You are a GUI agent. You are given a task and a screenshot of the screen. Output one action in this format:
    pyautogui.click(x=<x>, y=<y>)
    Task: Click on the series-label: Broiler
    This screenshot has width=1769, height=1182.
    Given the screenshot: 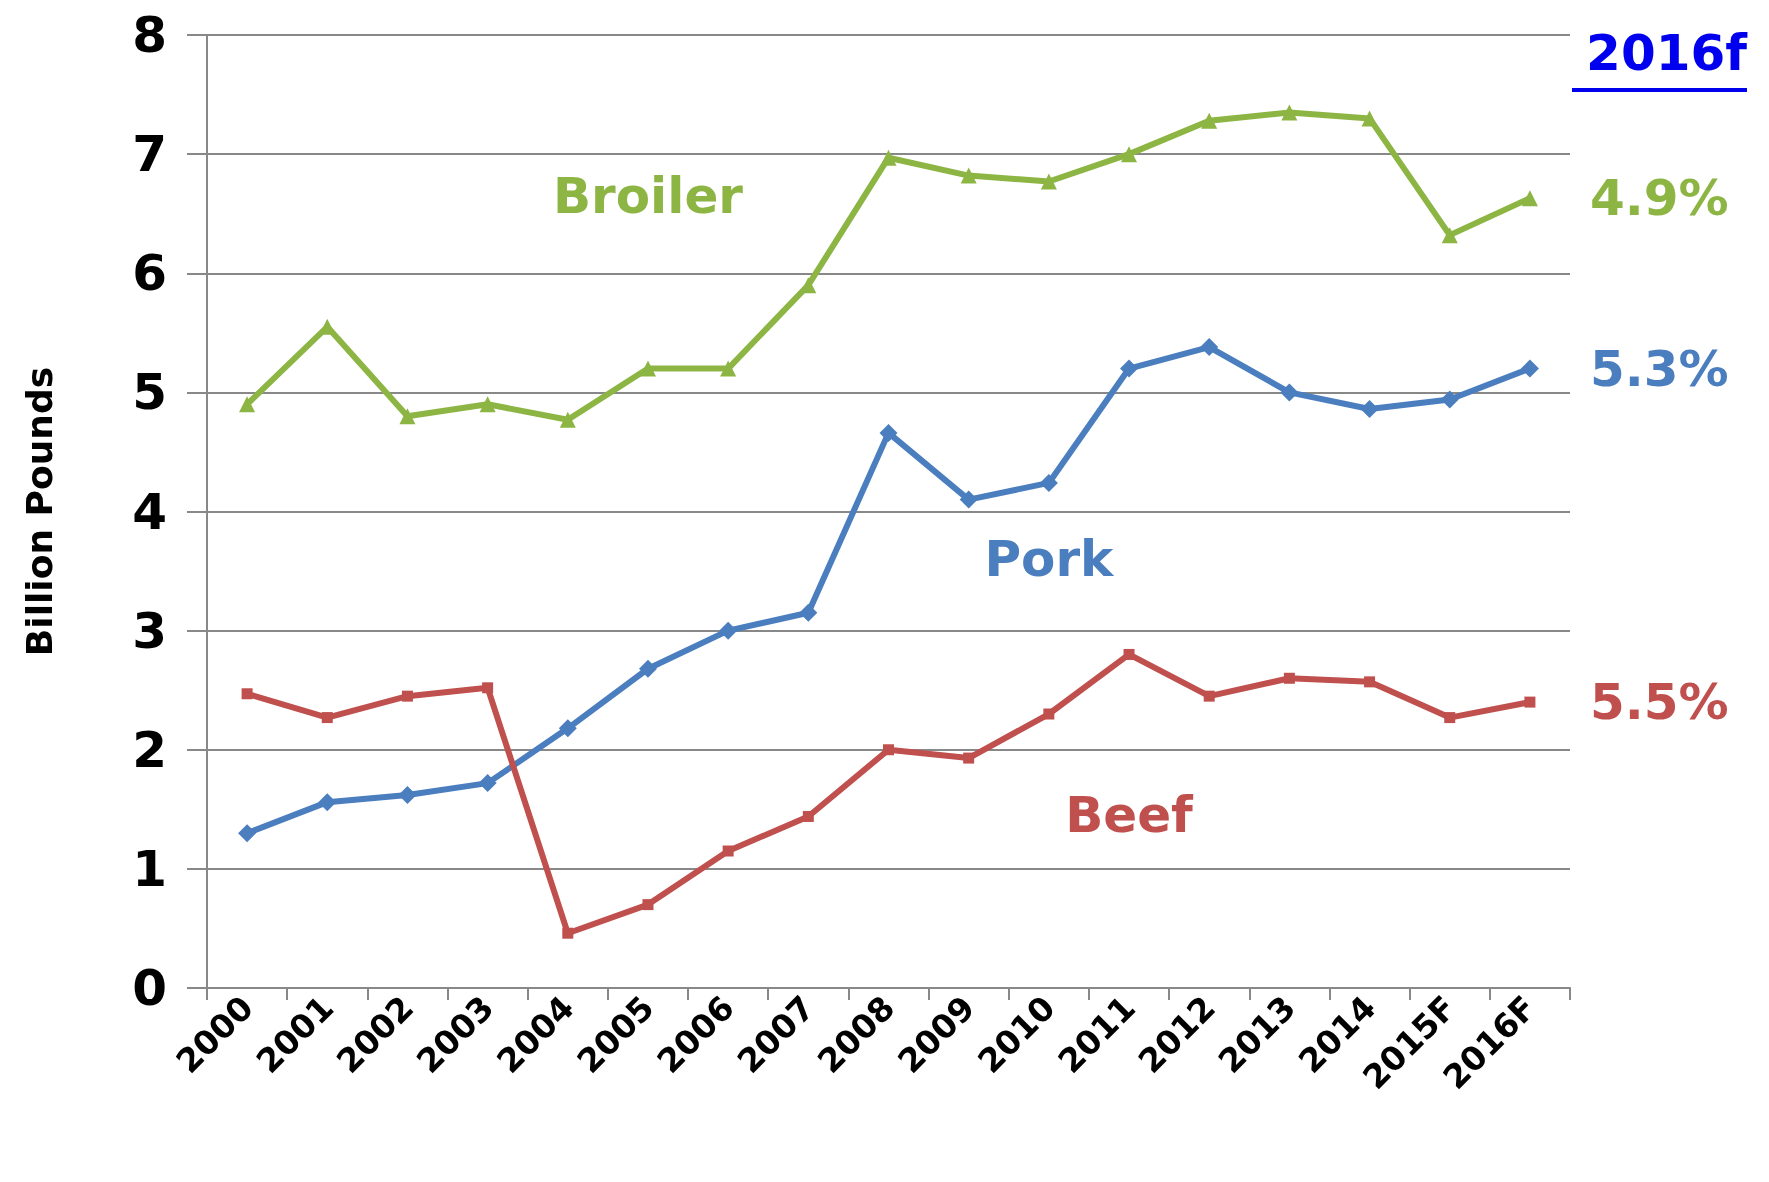 What is the action you would take?
    pyautogui.click(x=648, y=195)
    